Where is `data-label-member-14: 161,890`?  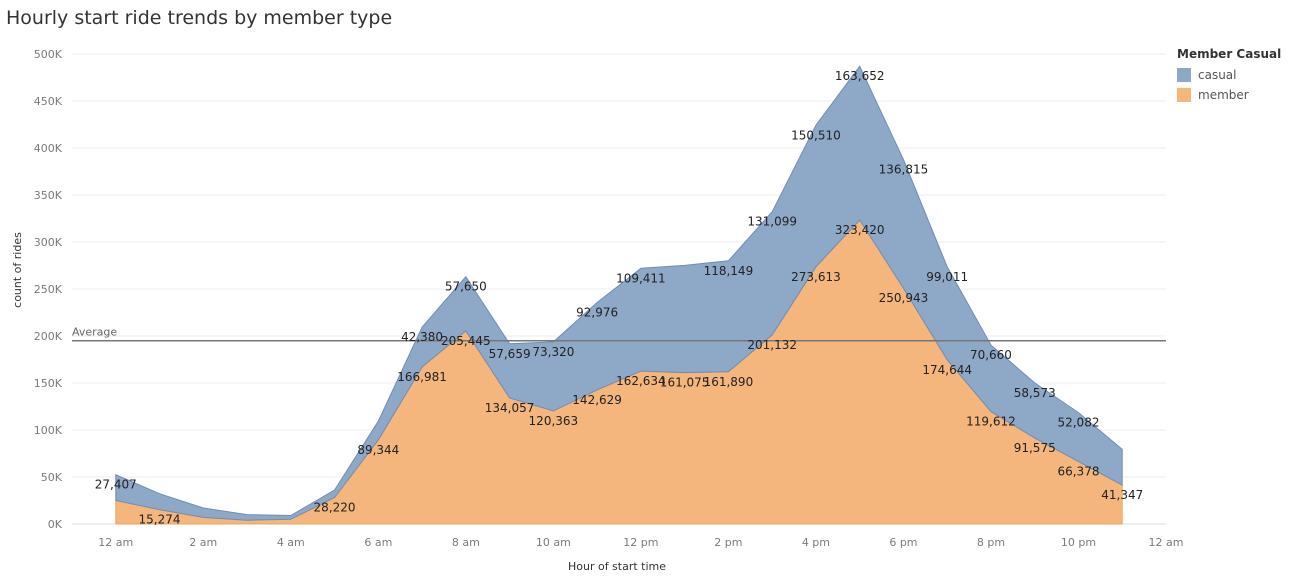 data-label-member-14: 161,890 is located at coordinates (729, 382).